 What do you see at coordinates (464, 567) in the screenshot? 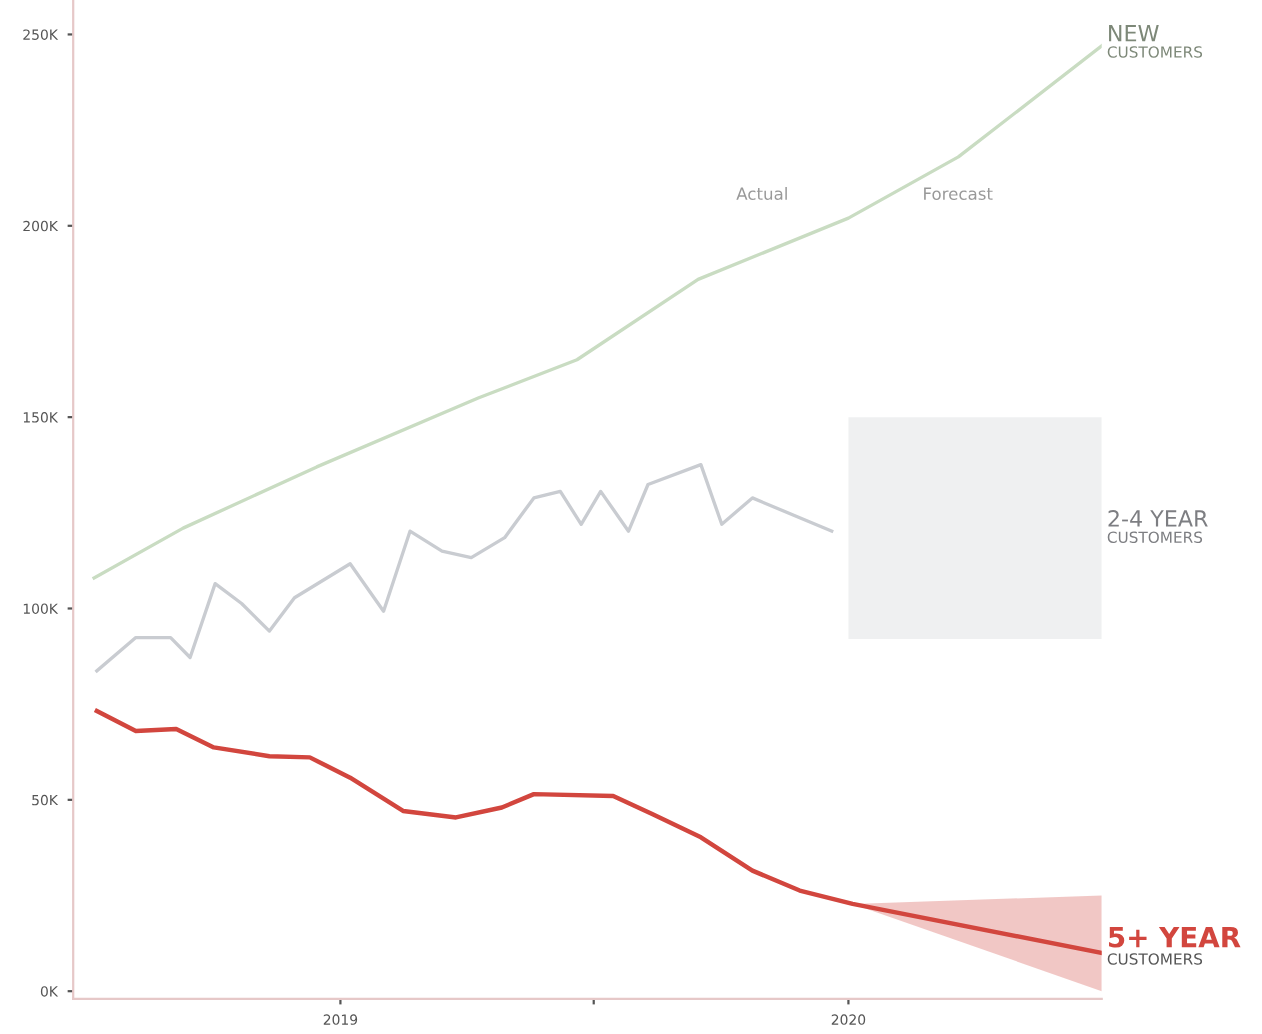
I see `line-series` at bounding box center [464, 567].